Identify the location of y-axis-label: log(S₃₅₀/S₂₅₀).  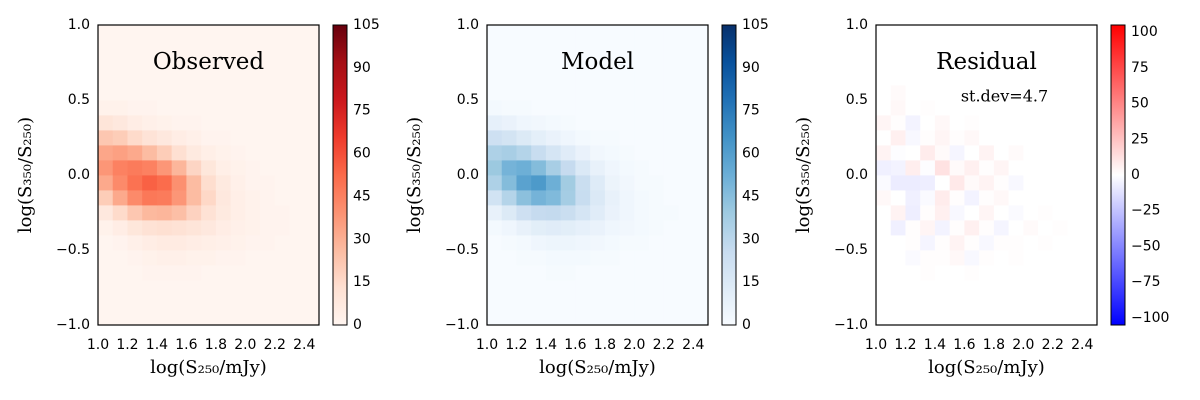
(25, 175).